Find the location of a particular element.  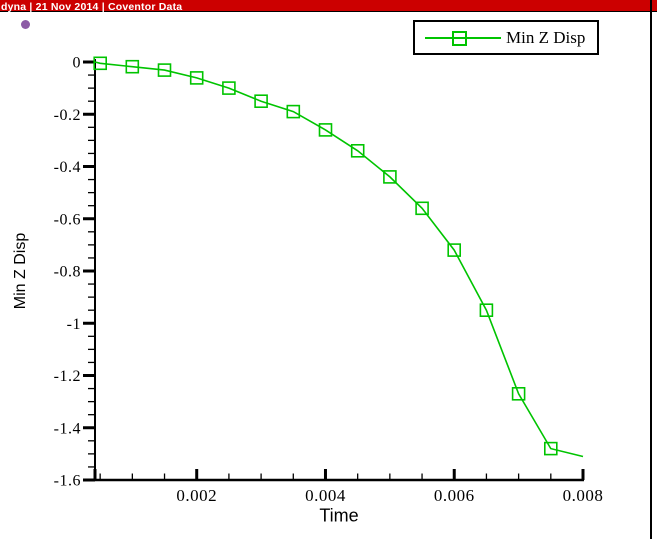

y-tick-label: -0.6 is located at coordinates (67, 219).